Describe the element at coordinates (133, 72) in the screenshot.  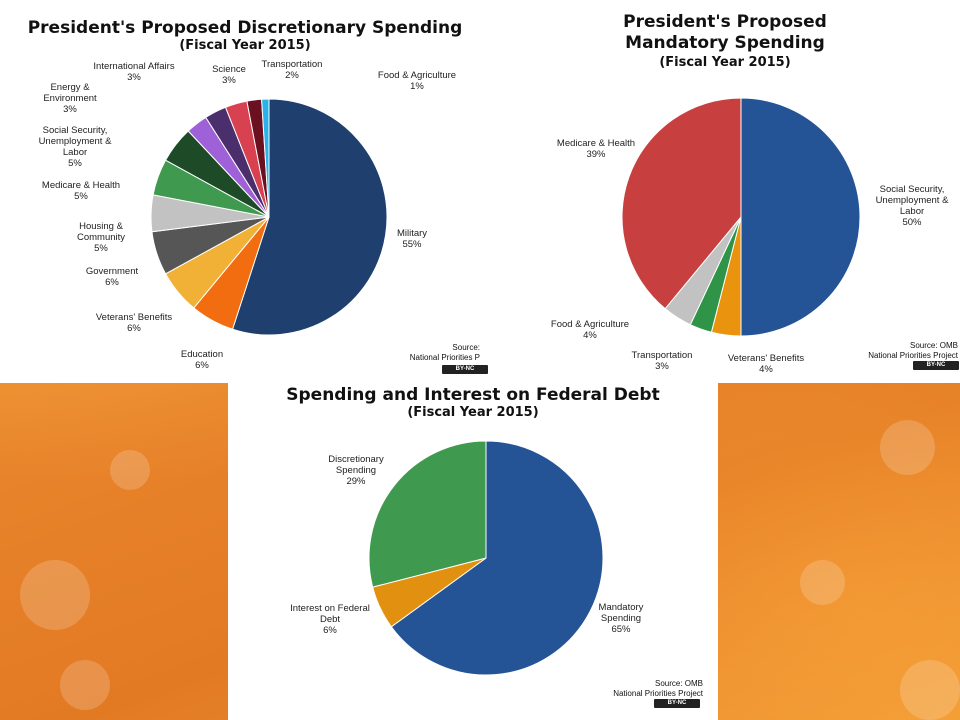
I see `slice-label: International Affairs 3%` at that location.